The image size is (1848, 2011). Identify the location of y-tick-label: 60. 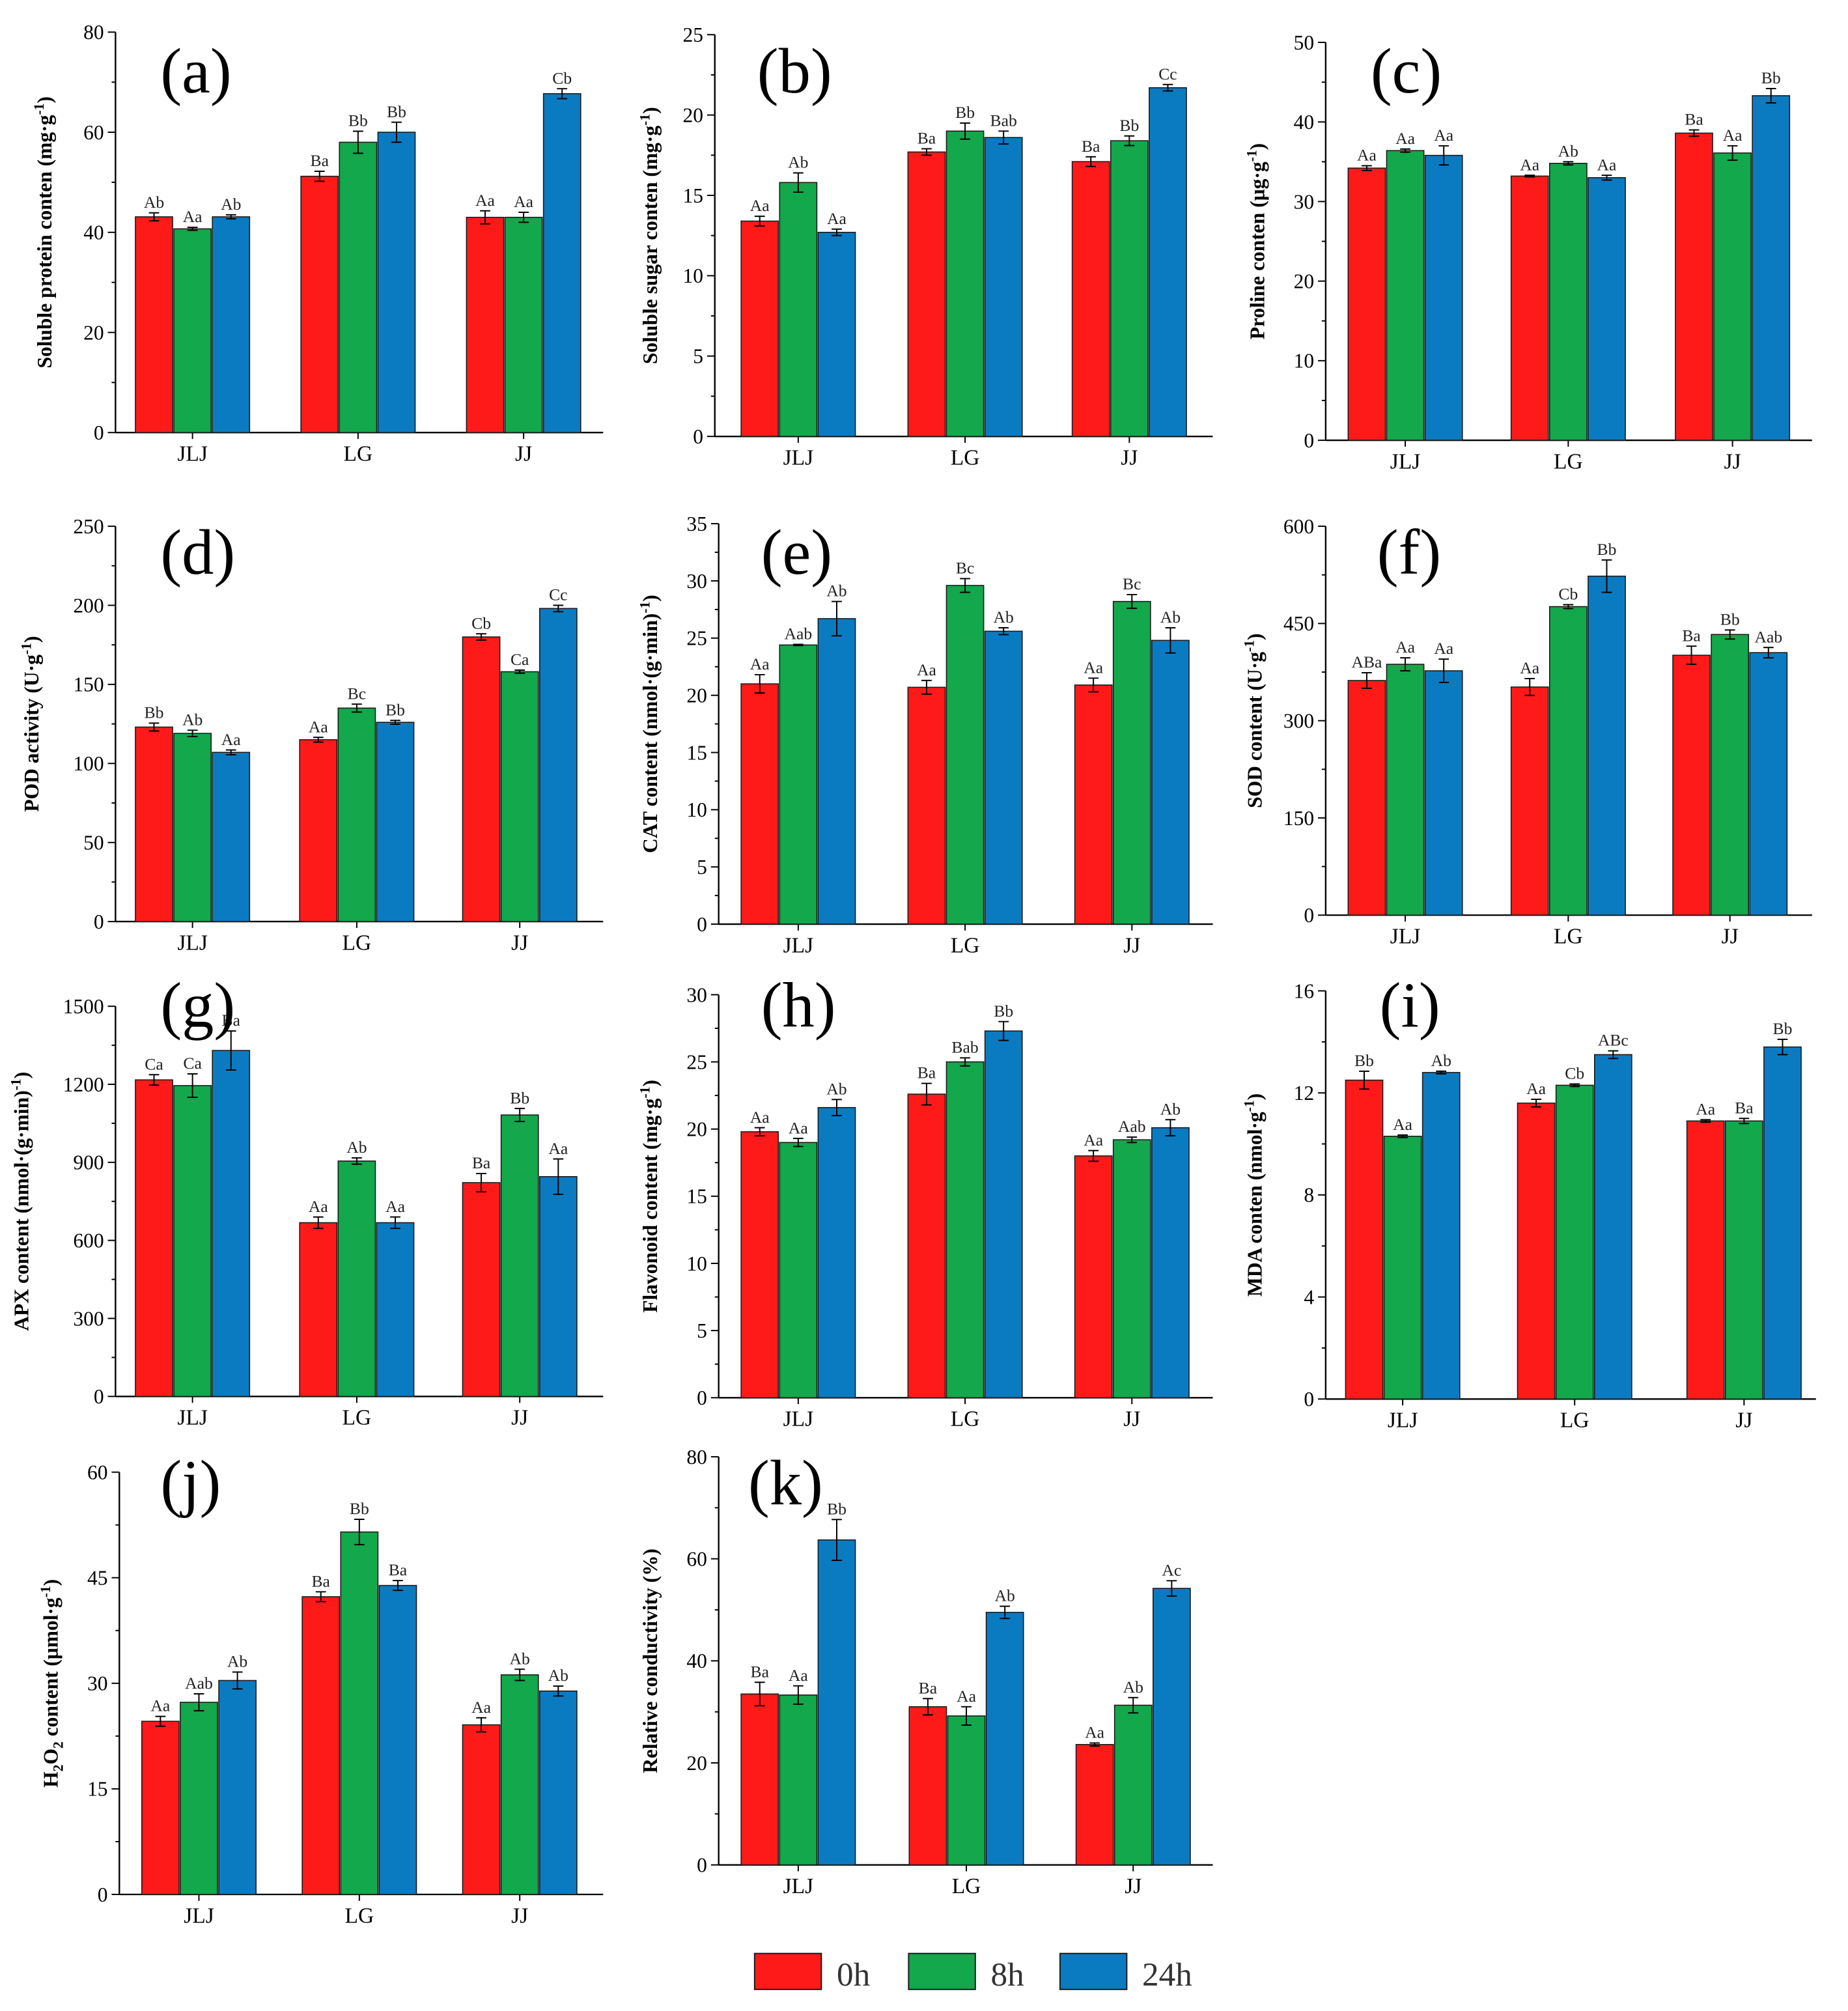
(98, 1472).